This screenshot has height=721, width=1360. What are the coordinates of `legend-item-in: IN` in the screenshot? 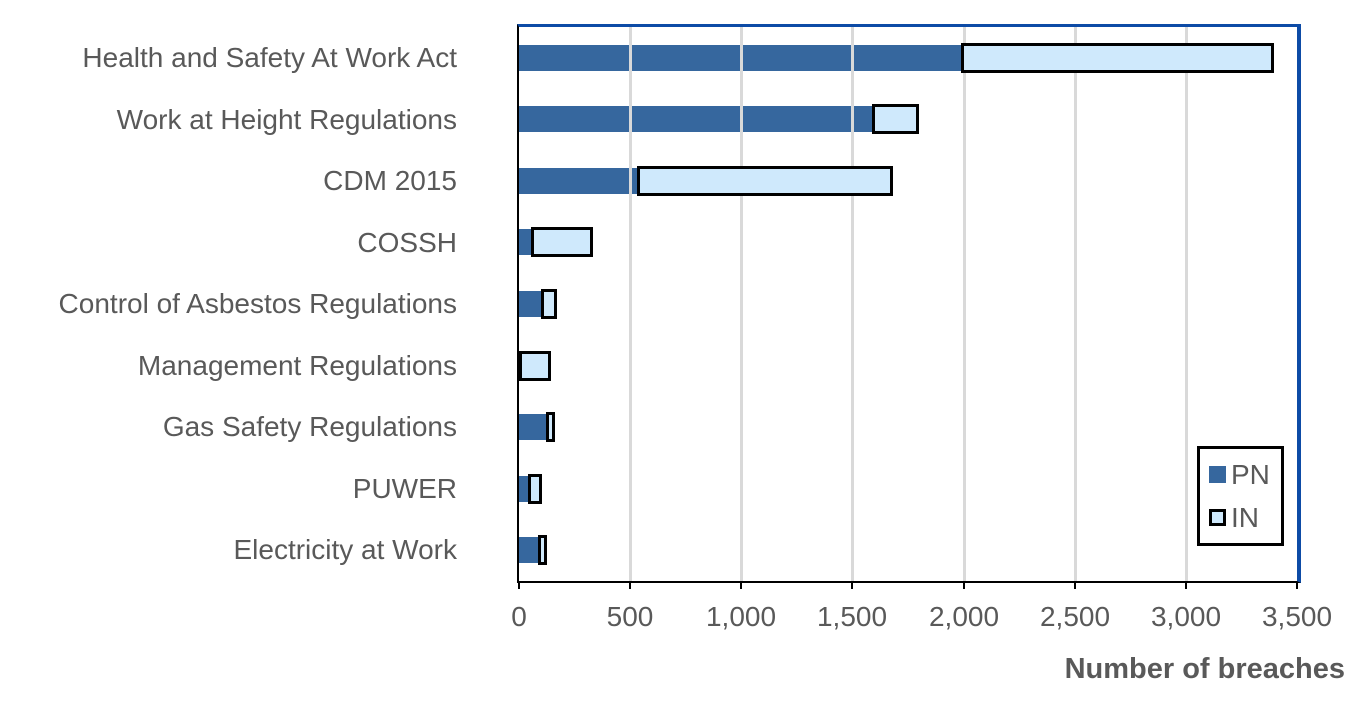 It's located at (1245, 517).